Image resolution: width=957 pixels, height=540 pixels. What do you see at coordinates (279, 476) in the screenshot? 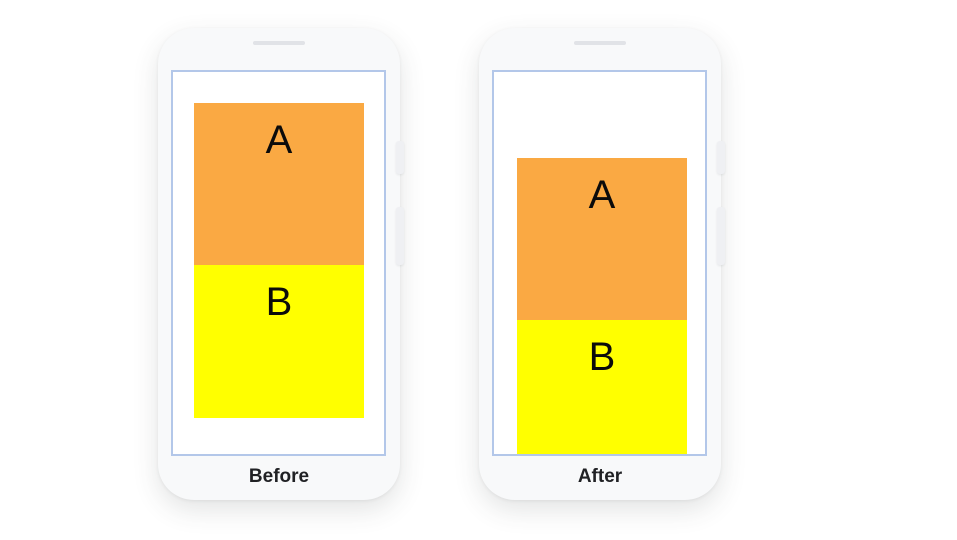
I see `phone-before-caption: Before` at bounding box center [279, 476].